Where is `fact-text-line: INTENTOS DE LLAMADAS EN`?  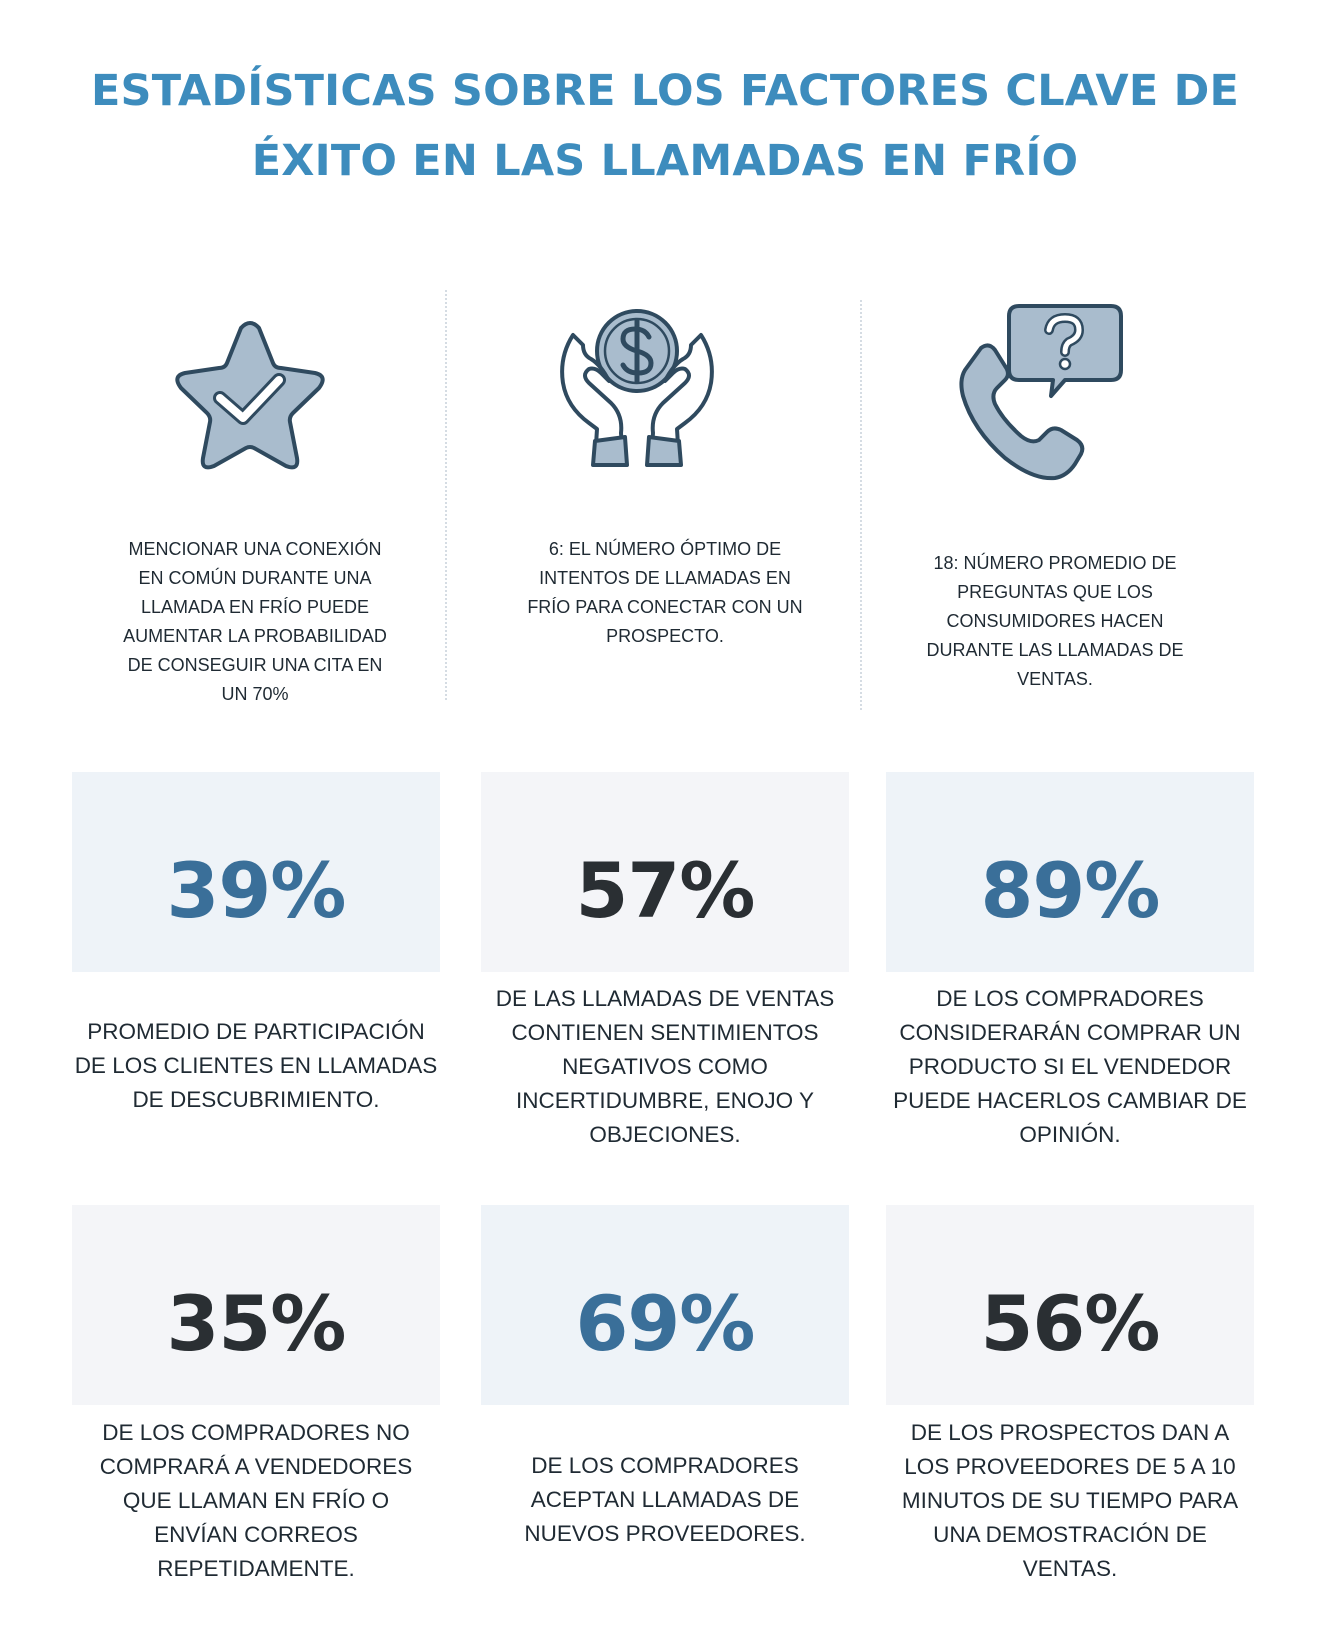 fact-text-line: INTENTOS DE LLAMADAS EN is located at coordinates (665, 578).